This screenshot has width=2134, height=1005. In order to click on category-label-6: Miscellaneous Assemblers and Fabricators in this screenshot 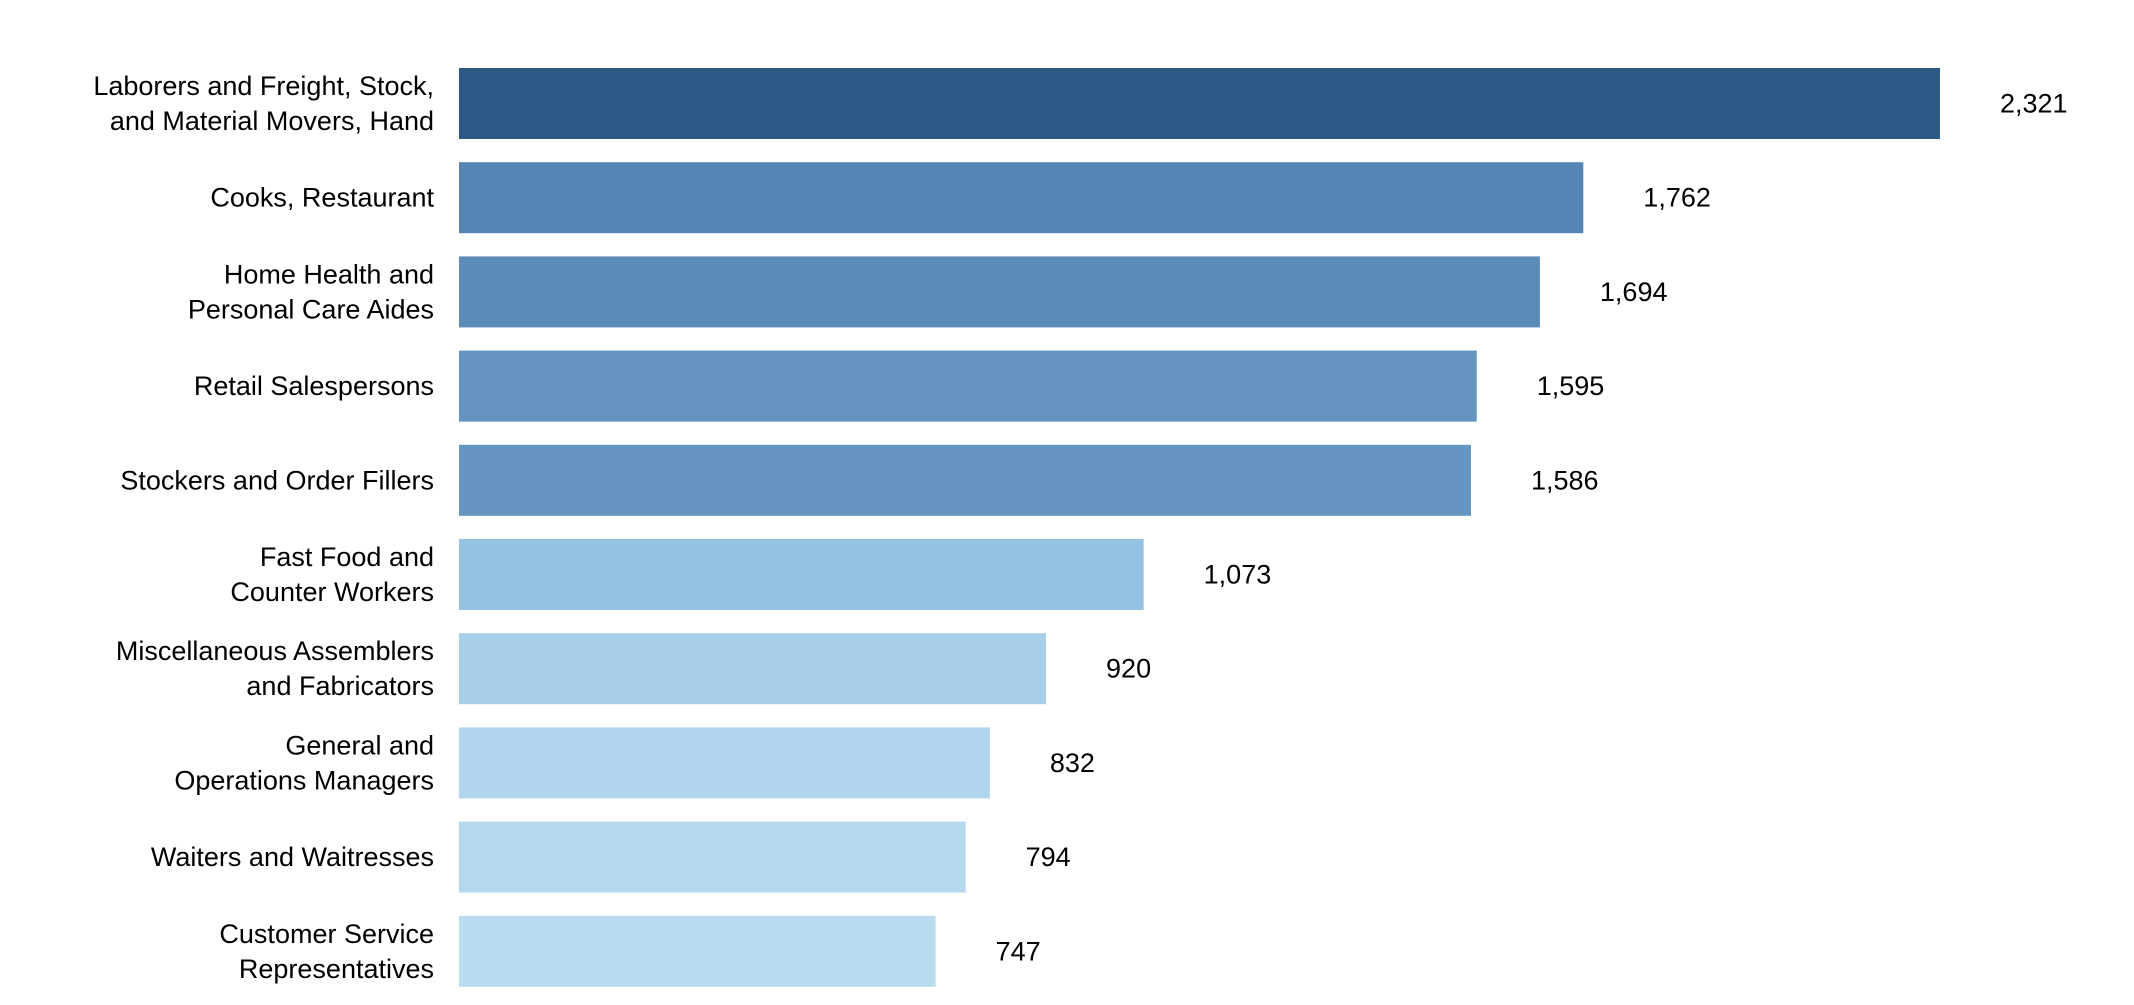, I will do `click(275, 668)`.